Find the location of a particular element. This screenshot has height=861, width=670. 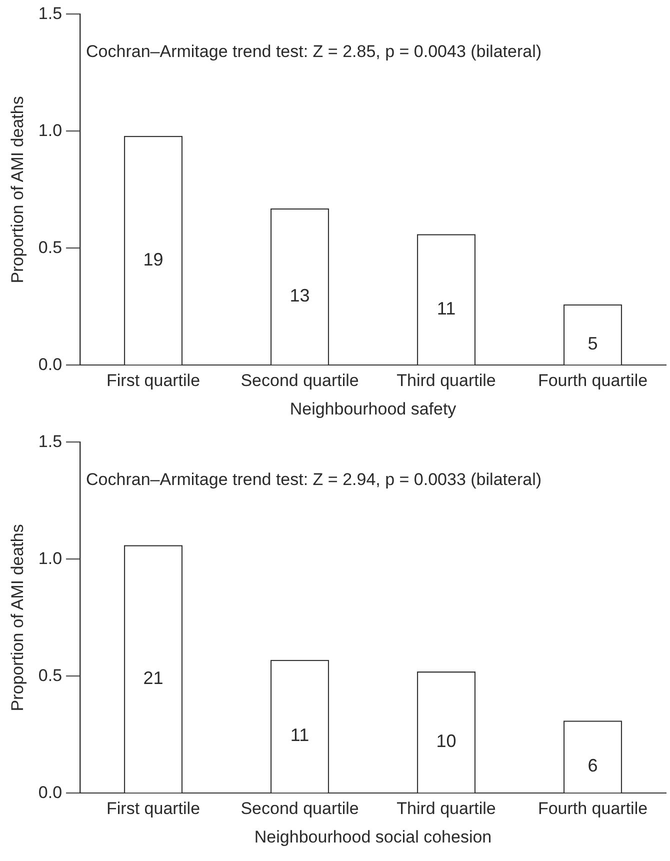

annotation: Cochran–Armitage trend test: Z = 2.85, p = 0.0043 (bilateral) is located at coordinates (314, 51).